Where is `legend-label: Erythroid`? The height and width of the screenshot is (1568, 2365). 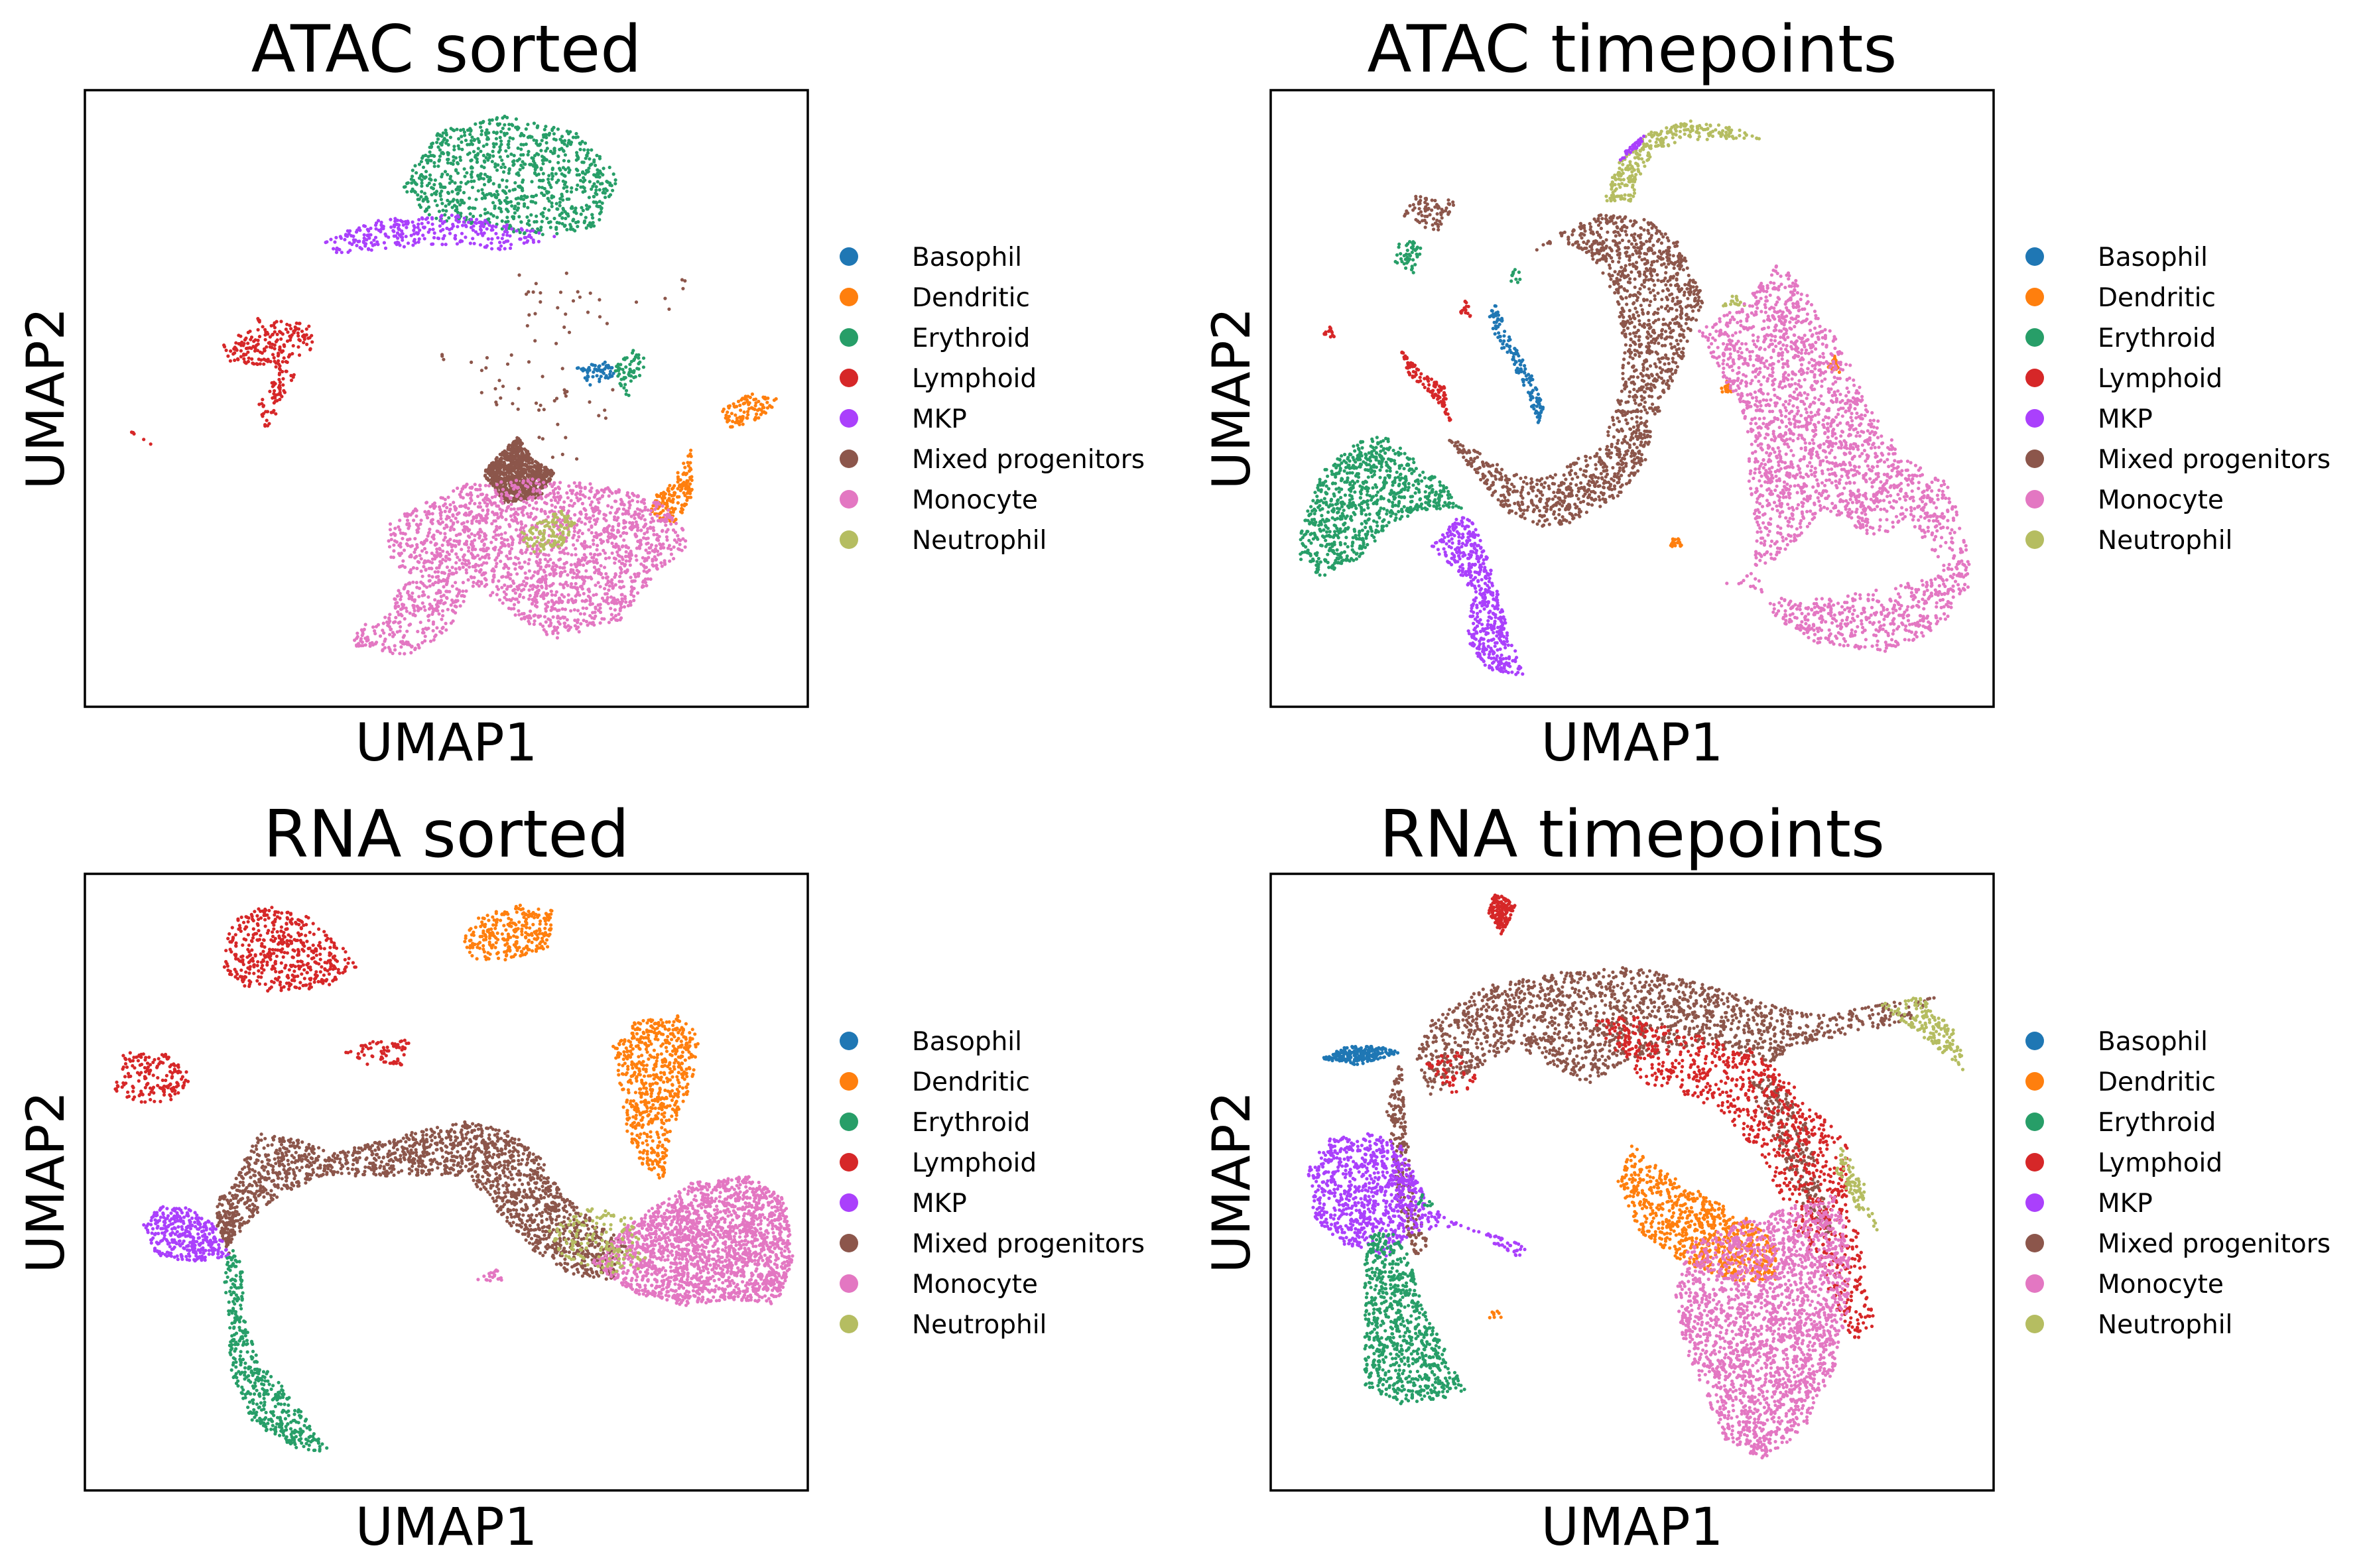
legend-label: Erythroid is located at coordinates (971, 338).